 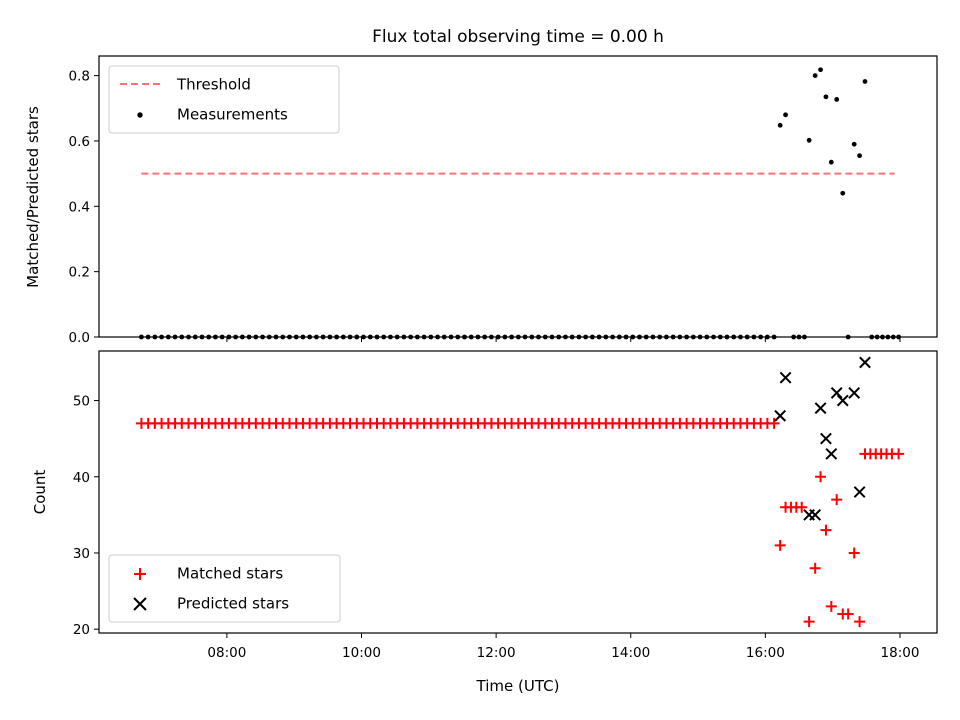 I want to click on y-tick-label: 0.2, so click(x=79, y=273).